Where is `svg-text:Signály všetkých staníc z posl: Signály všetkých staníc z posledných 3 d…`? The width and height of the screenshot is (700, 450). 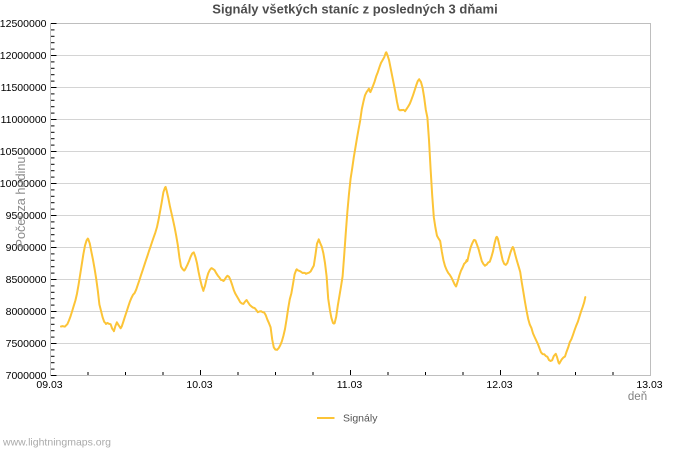 svg-text:Signály všetkých staníc z posl: Signály všetkých staníc z posledných 3 d… is located at coordinates (354, 9).